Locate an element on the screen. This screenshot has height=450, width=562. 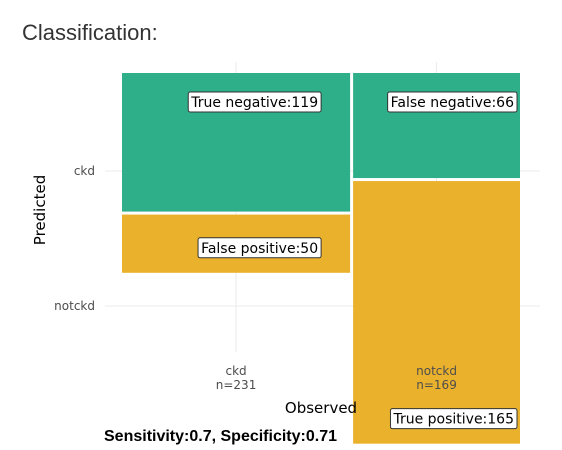
chart-title: Classification: is located at coordinates (90, 32).